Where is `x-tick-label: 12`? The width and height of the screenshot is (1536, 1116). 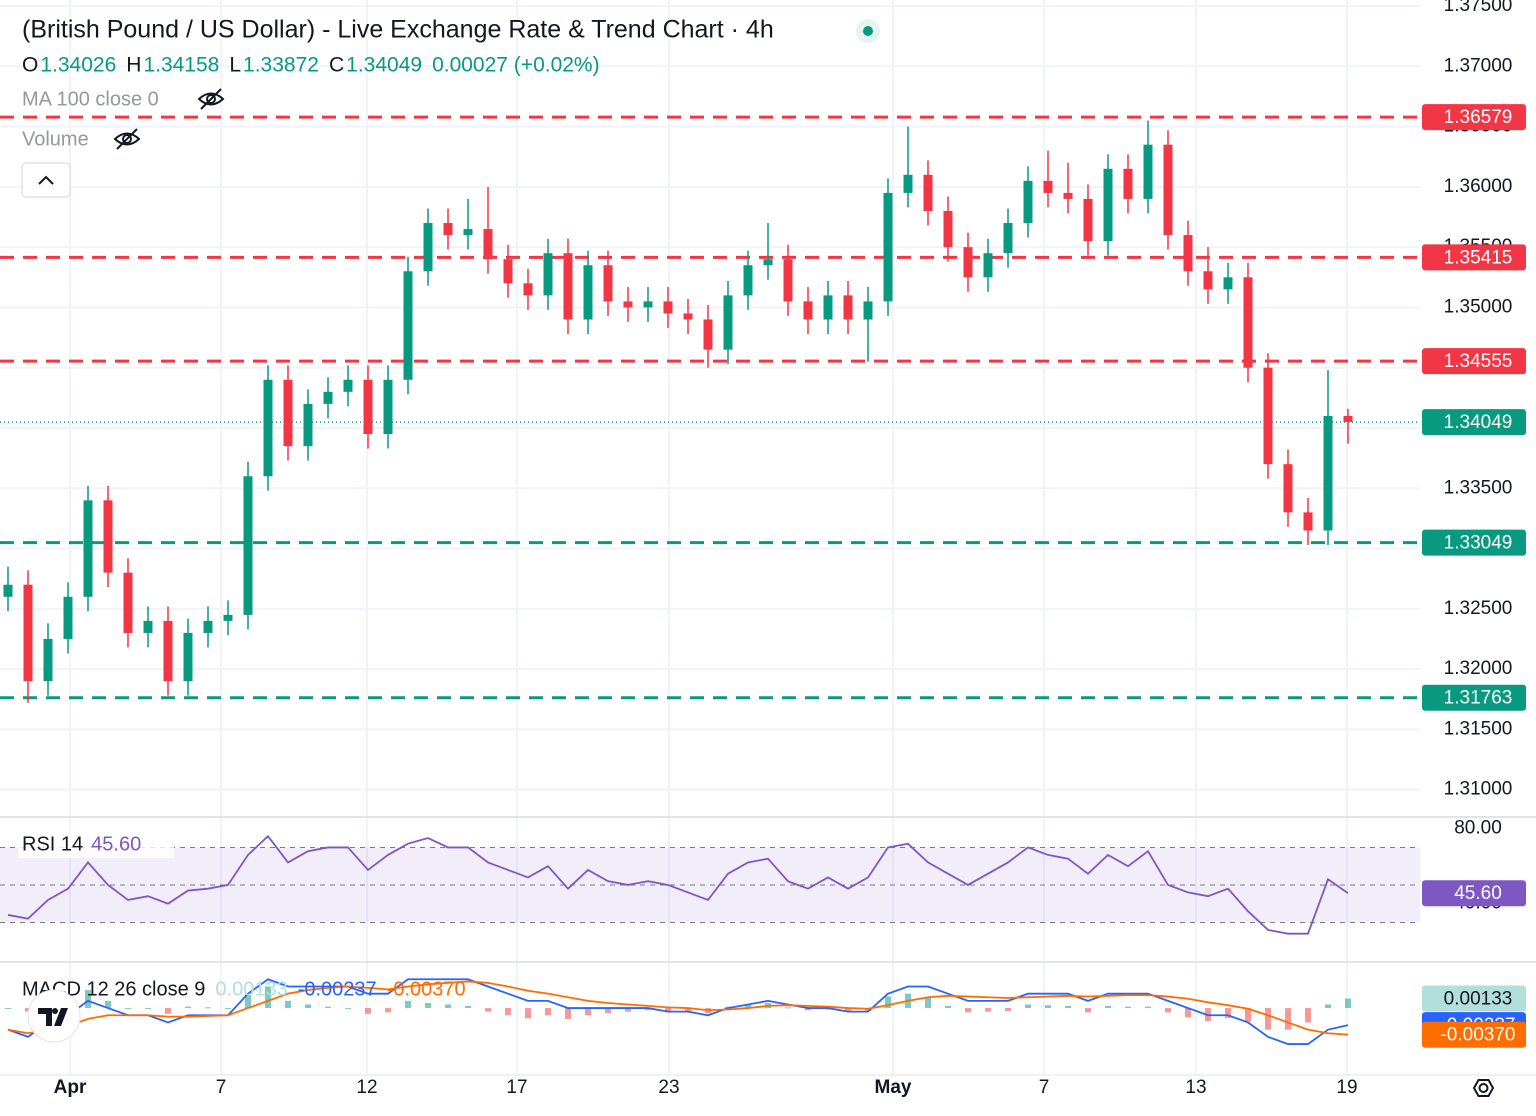
x-tick-label: 12 is located at coordinates (366, 1087).